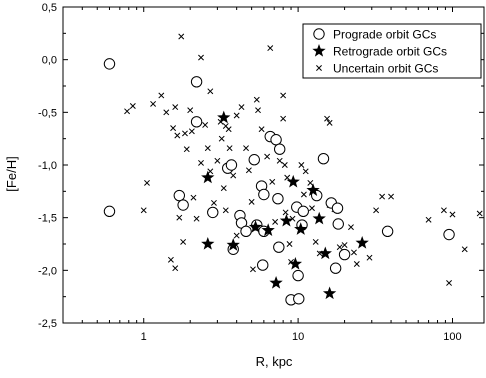 This screenshot has height=378, width=486. What do you see at coordinates (274, 361) in the screenshot?
I see `x-axis-label: R, kpc` at bounding box center [274, 361].